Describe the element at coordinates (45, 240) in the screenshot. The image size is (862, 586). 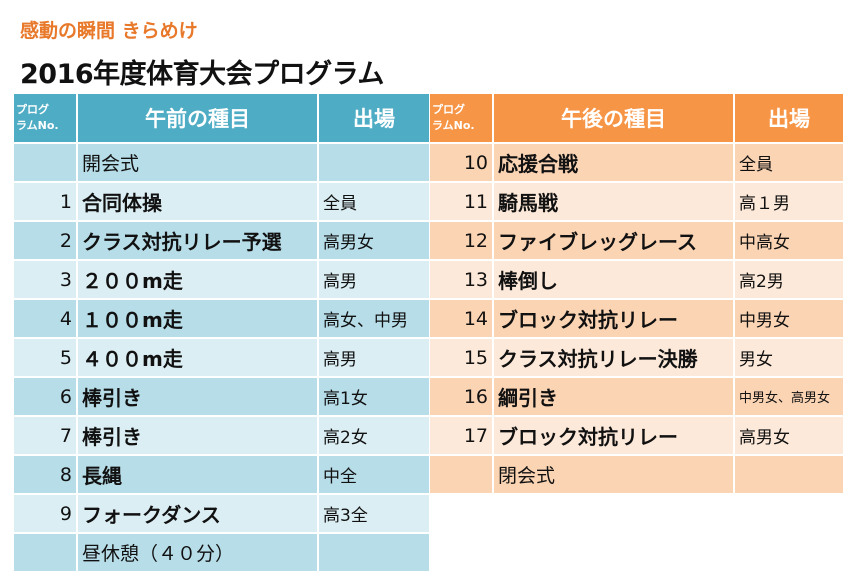
I see `program-number: 2` at that location.